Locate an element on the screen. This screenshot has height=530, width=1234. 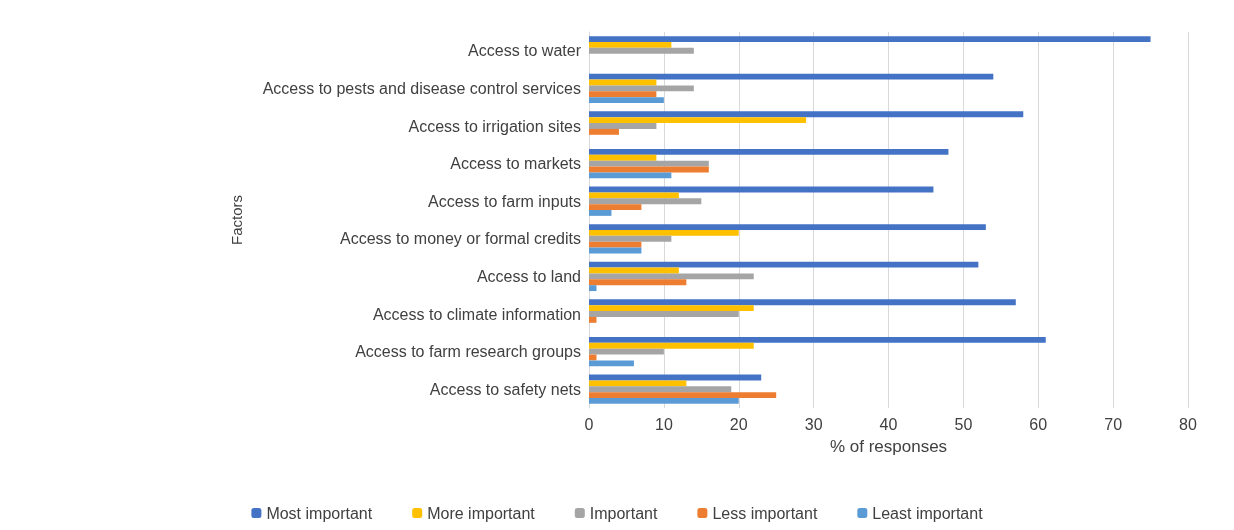
x-tick-label: 10 is located at coordinates (663, 424).